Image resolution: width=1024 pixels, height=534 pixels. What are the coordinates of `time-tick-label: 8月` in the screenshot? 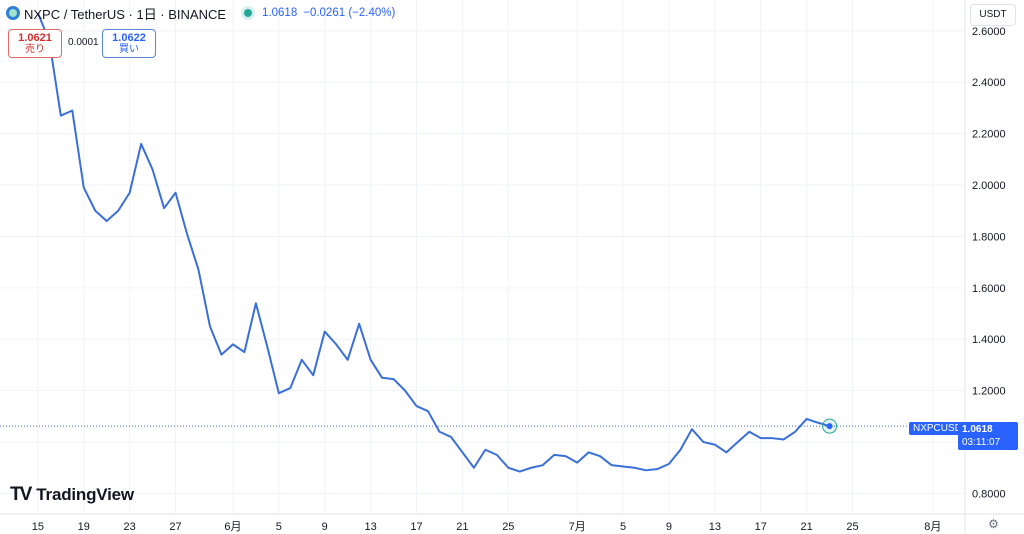 It's located at (932, 527).